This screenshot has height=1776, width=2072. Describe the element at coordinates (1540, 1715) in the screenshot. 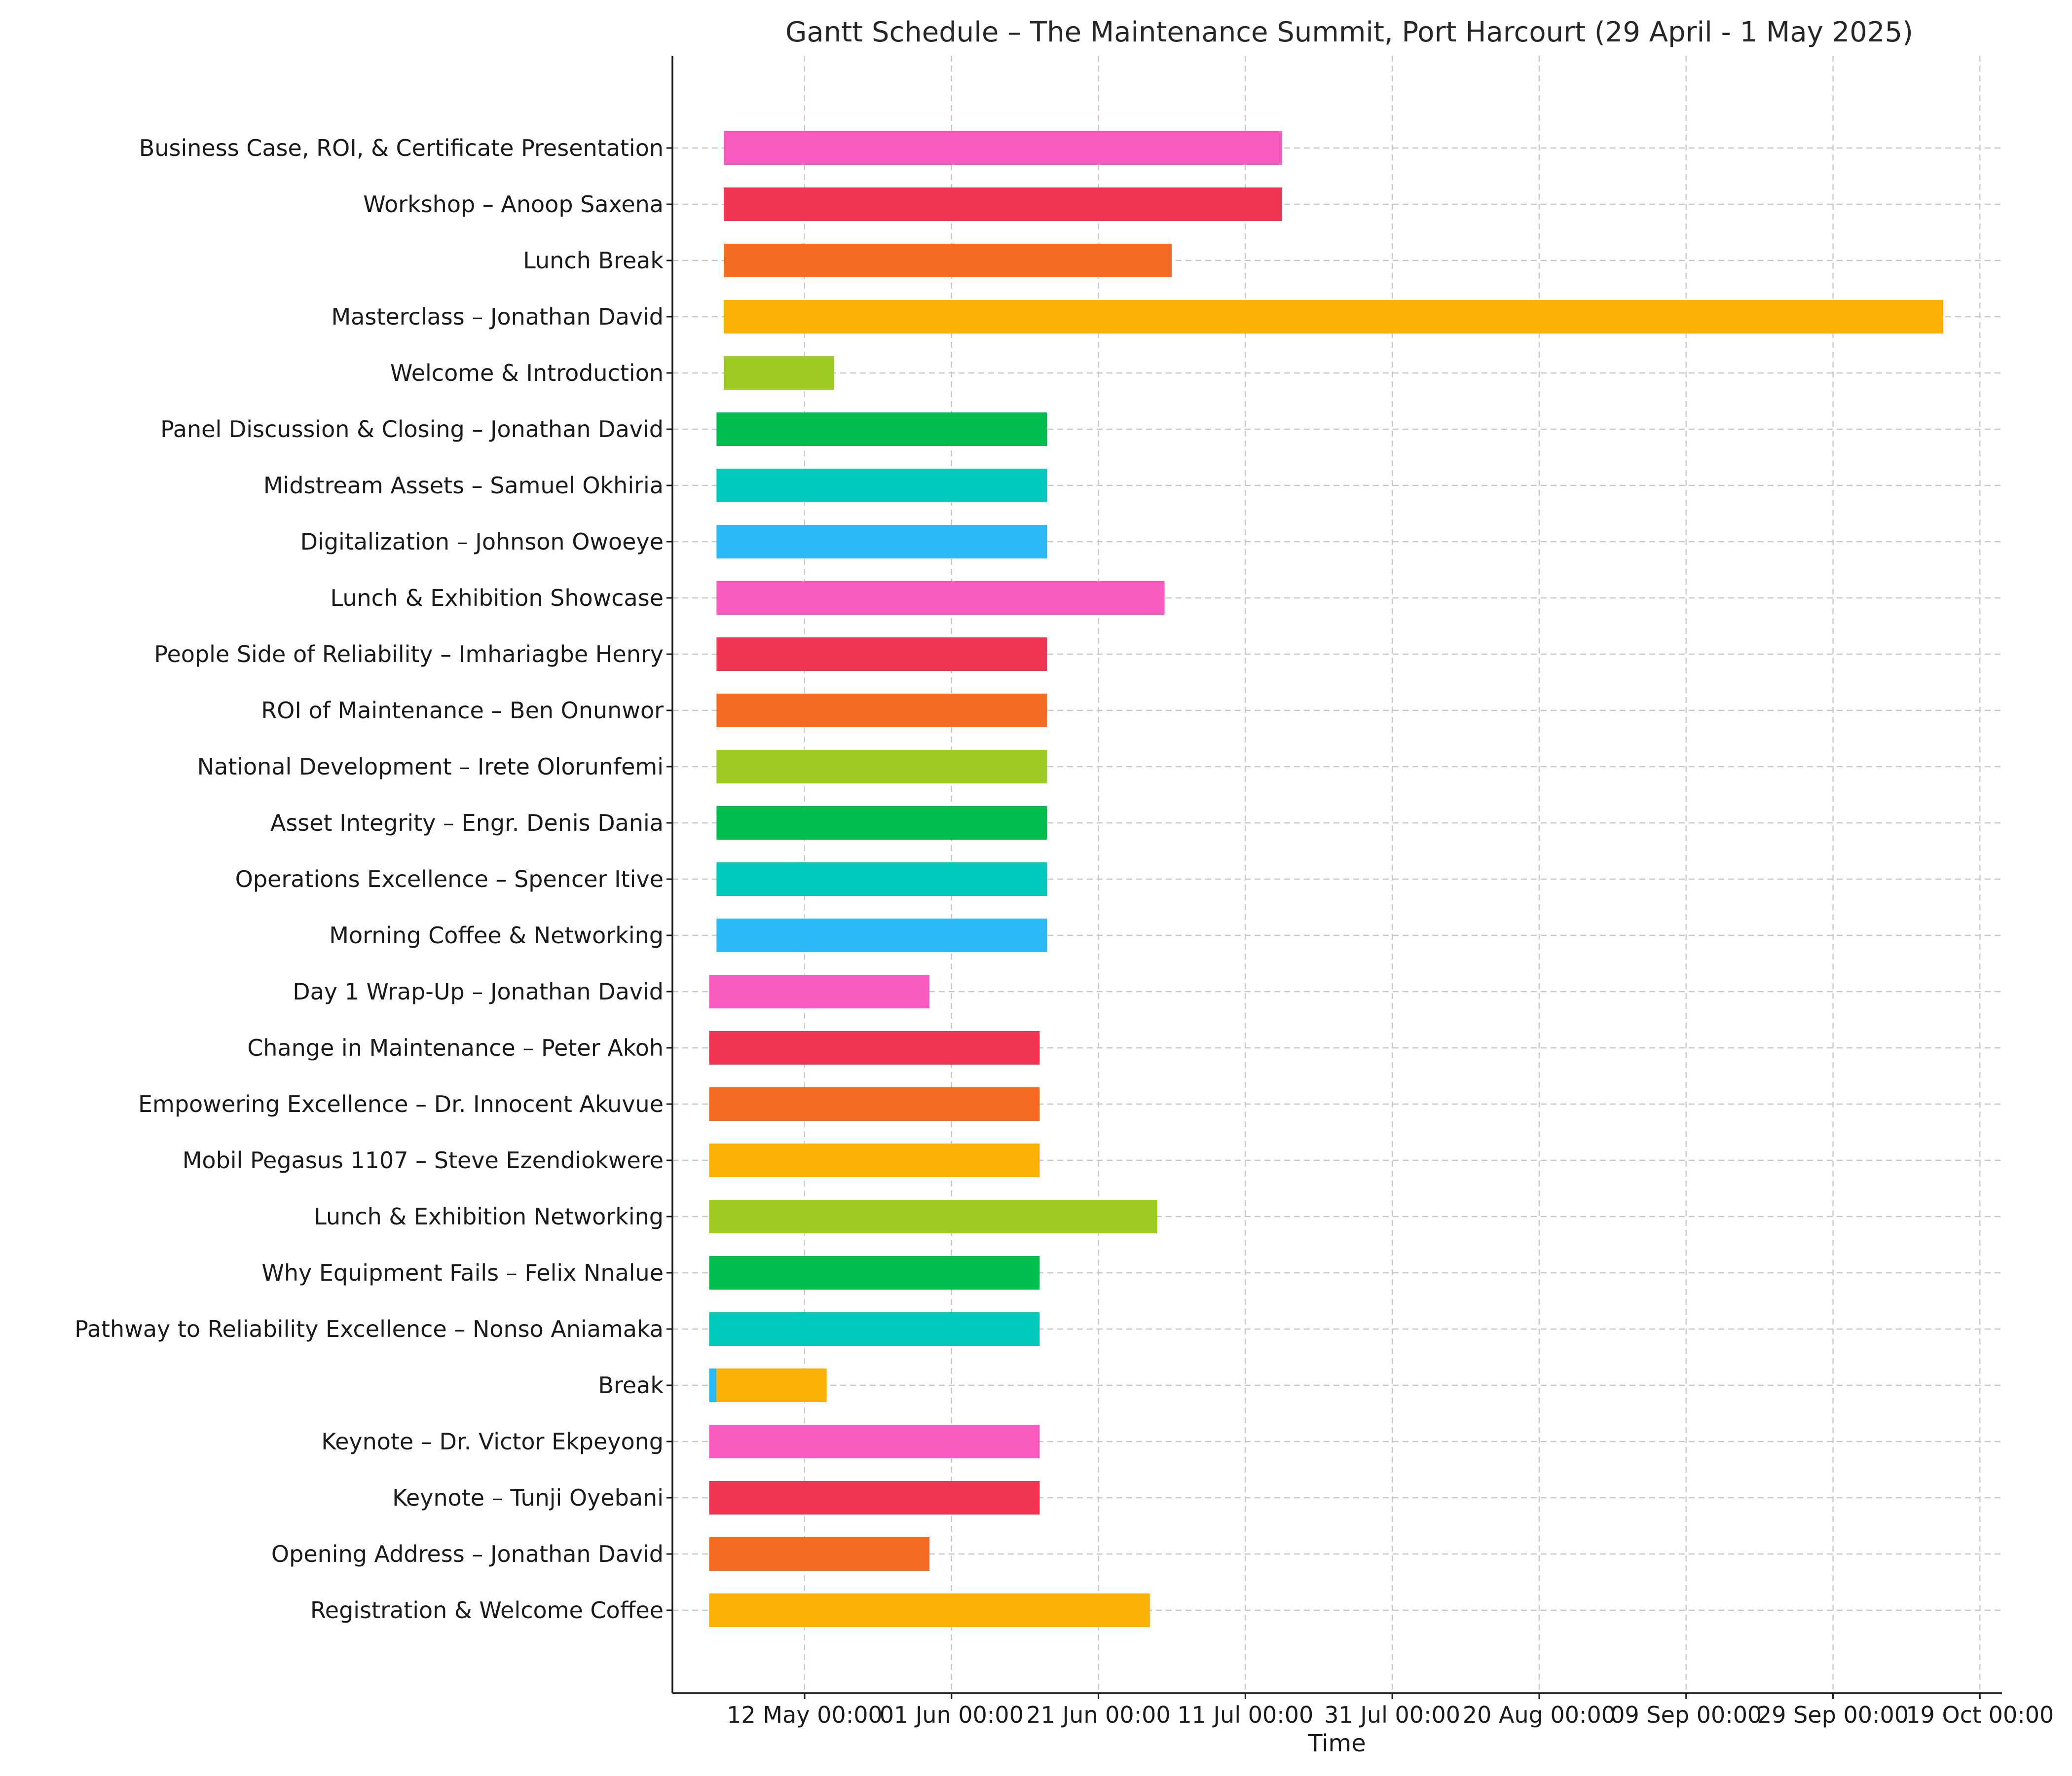

I see `x-tick-label: 20 Aug 00:00` at that location.